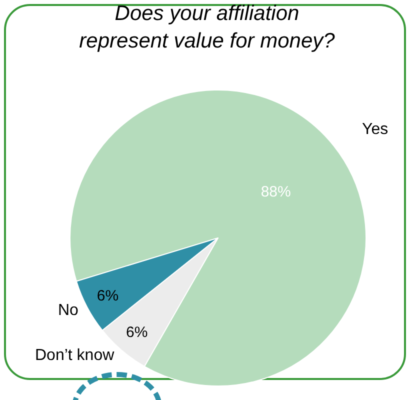  What do you see at coordinates (275, 191) in the screenshot?
I see `data-label: 88%` at bounding box center [275, 191].